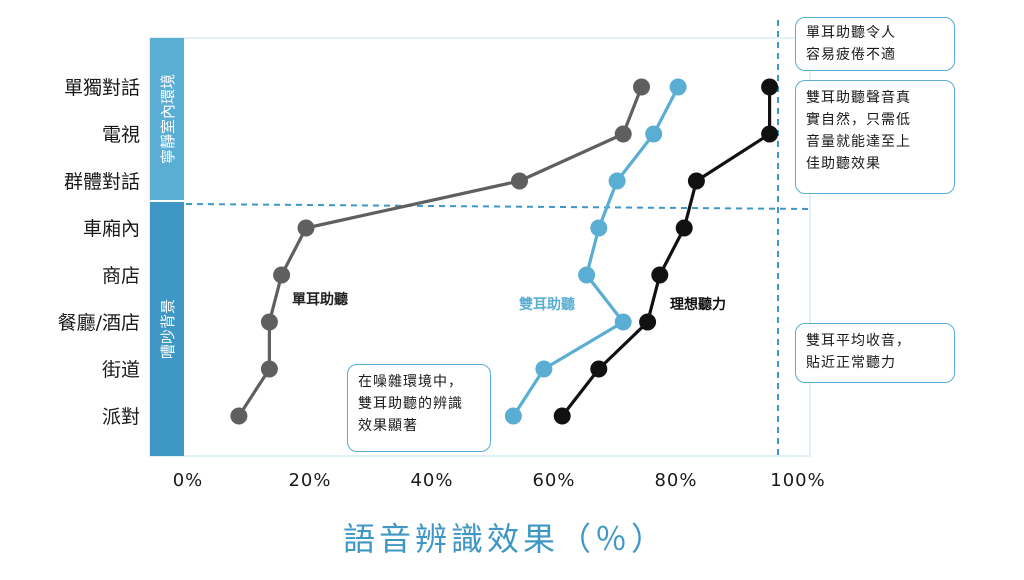  Describe the element at coordinates (282, 275) in the screenshot. I see `data-point-單耳助聽-4` at that location.